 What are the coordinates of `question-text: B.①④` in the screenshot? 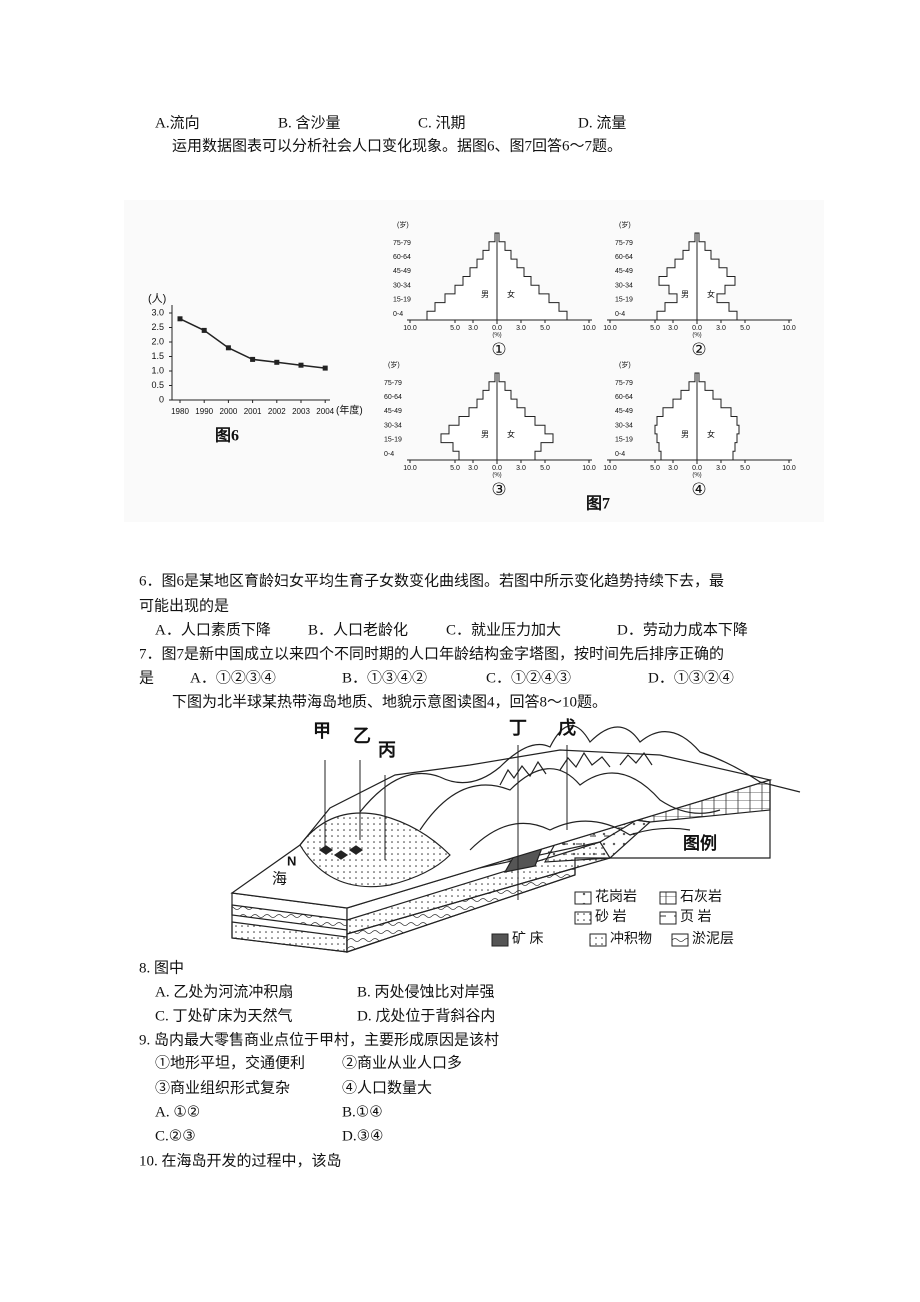 It's located at (362, 1112).